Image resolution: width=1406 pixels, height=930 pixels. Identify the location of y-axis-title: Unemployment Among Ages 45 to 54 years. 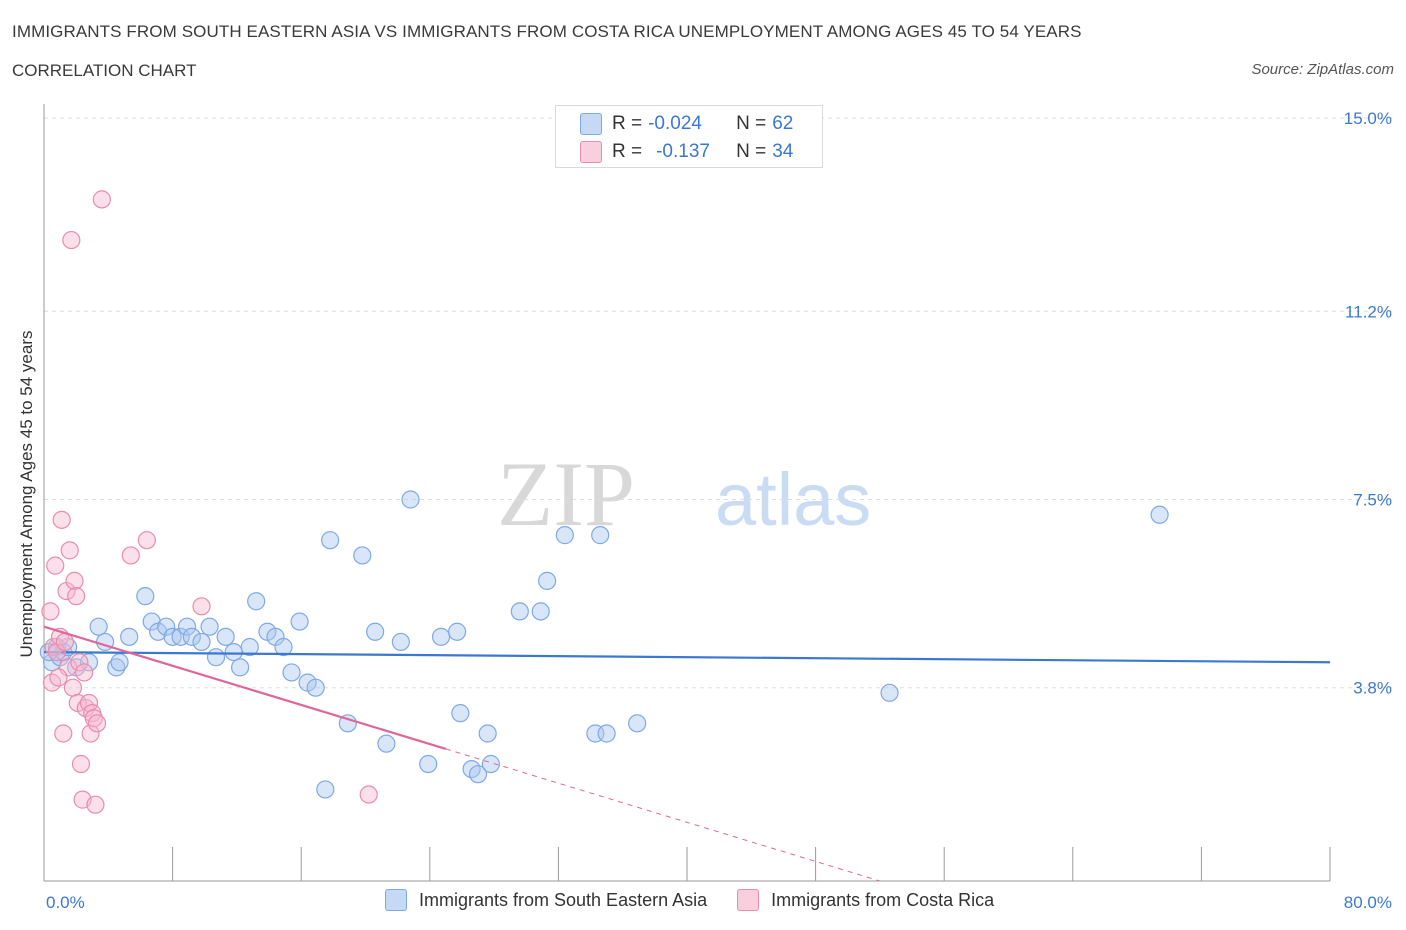
(26, 494).